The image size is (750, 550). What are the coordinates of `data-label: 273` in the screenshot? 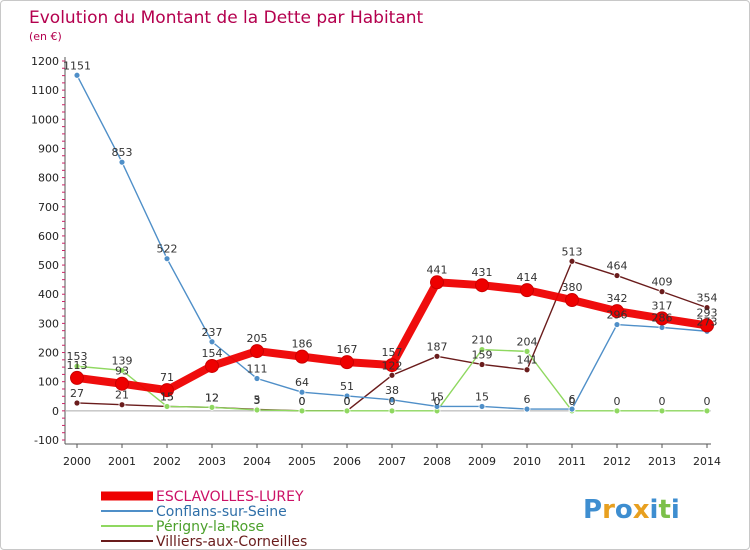 It's located at (707, 321).